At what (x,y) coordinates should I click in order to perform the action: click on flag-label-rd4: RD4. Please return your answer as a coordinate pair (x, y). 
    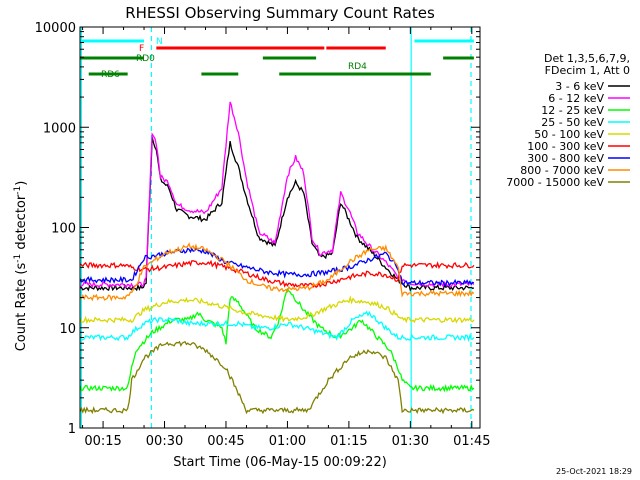
    Looking at the image, I should click on (357, 67).